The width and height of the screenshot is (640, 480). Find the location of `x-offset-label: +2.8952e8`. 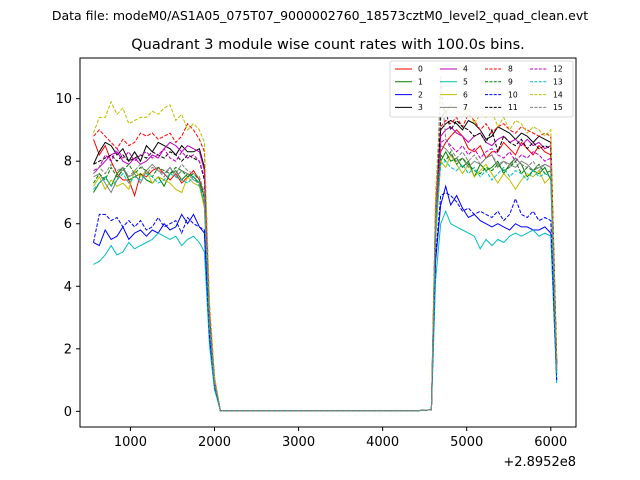

x-offset-label: +2.8952e8 is located at coordinates (539, 462).